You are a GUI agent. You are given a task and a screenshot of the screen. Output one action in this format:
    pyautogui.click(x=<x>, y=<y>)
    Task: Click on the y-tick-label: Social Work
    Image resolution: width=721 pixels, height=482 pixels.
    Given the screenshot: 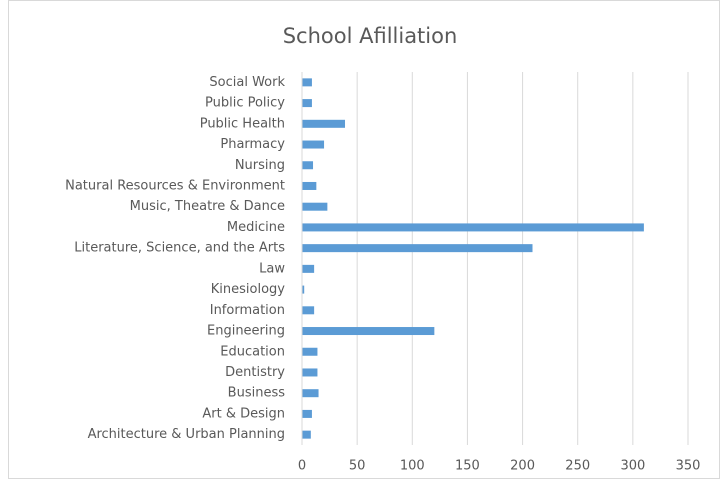 What is the action you would take?
    pyautogui.click(x=247, y=82)
    